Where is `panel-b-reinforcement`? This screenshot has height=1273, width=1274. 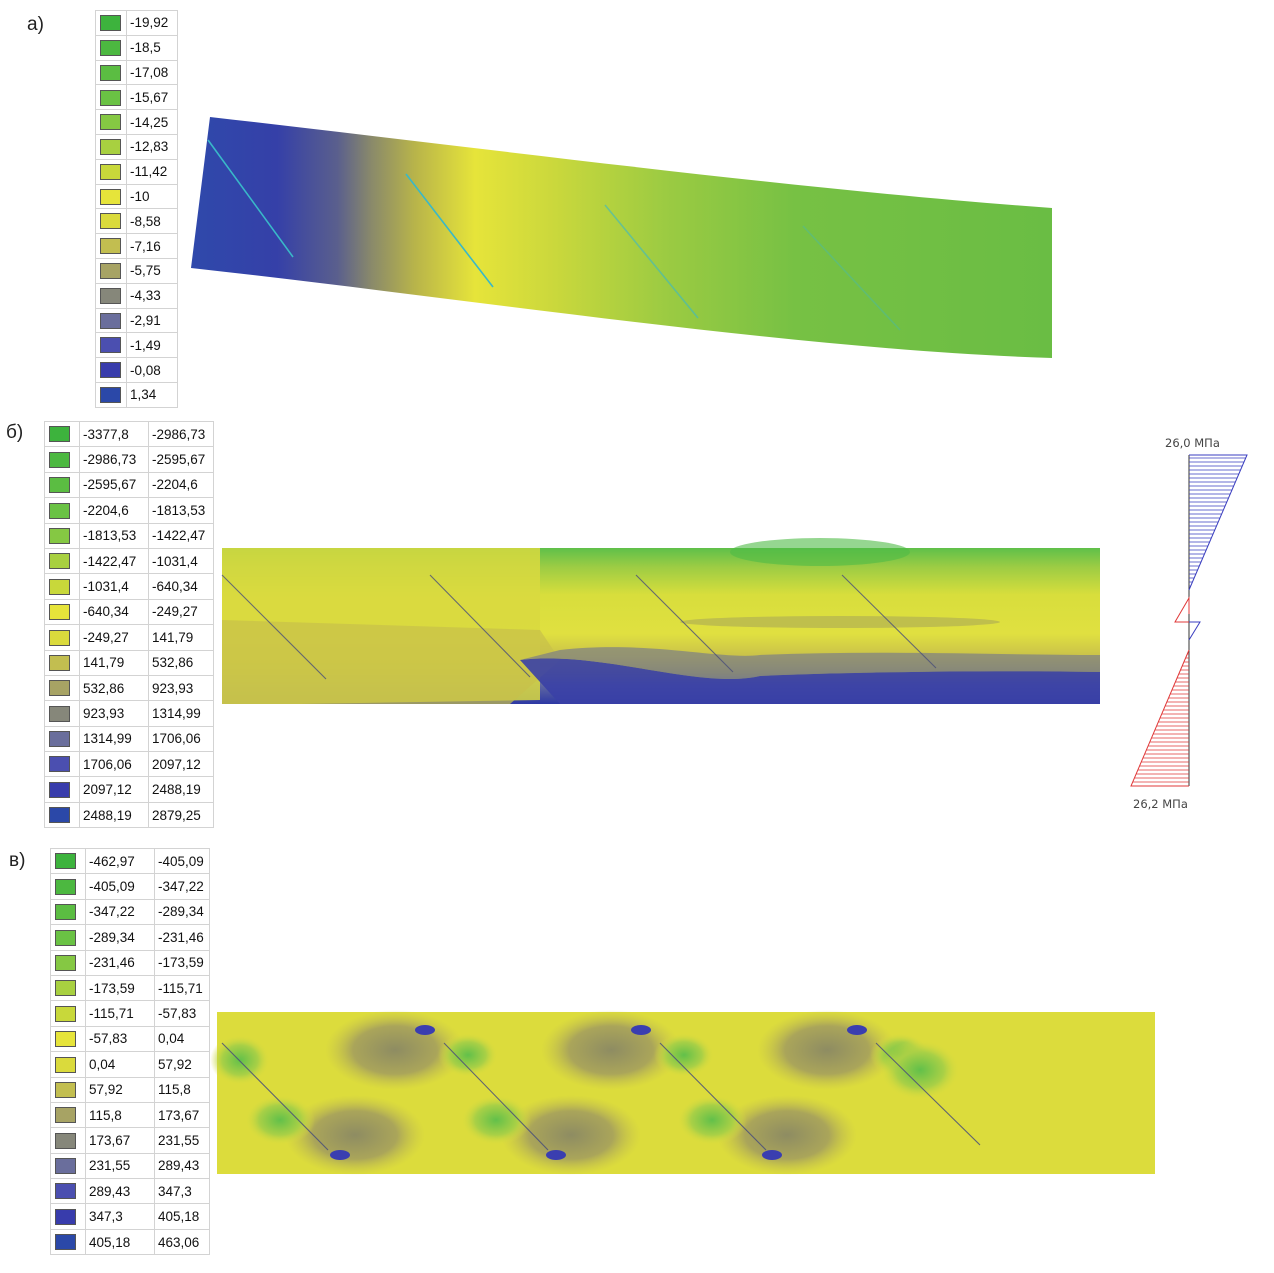
panel-b-reinforcement is located at coordinates (579, 627).